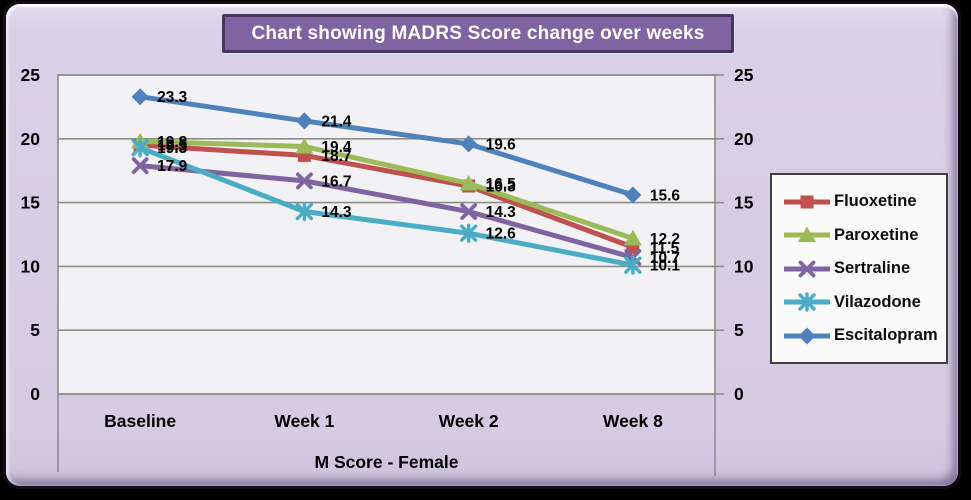  Describe the element at coordinates (633, 421) in the screenshot. I see `x-category-label: Week 8` at that location.